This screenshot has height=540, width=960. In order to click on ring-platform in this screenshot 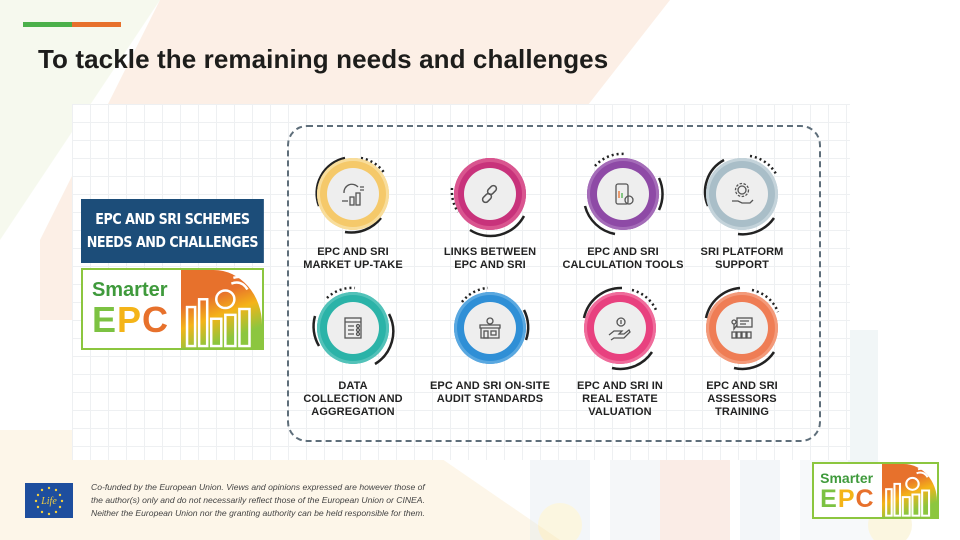, I will do `click(742, 194)`.